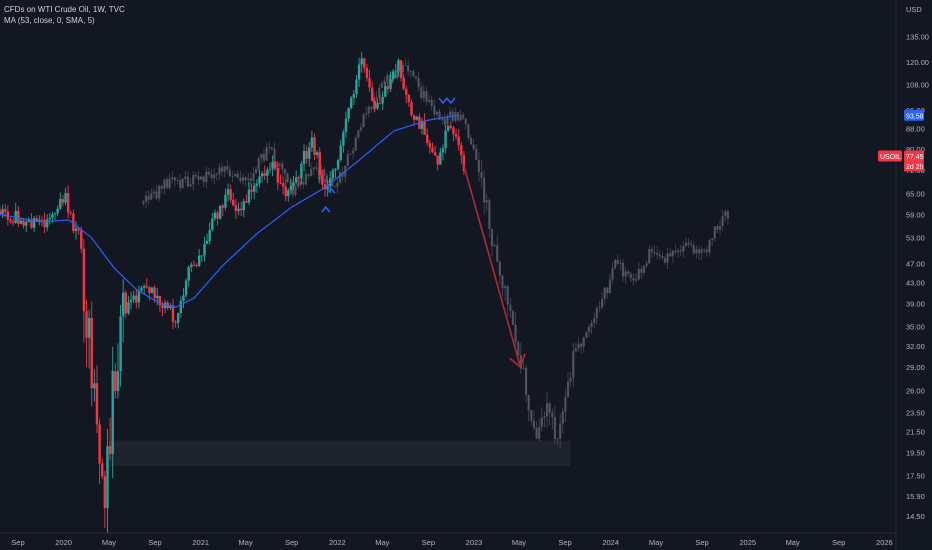 Image resolution: width=932 pixels, height=550 pixels. What do you see at coordinates (793, 542) in the screenshot?
I see `x-tick-label: May` at bounding box center [793, 542].